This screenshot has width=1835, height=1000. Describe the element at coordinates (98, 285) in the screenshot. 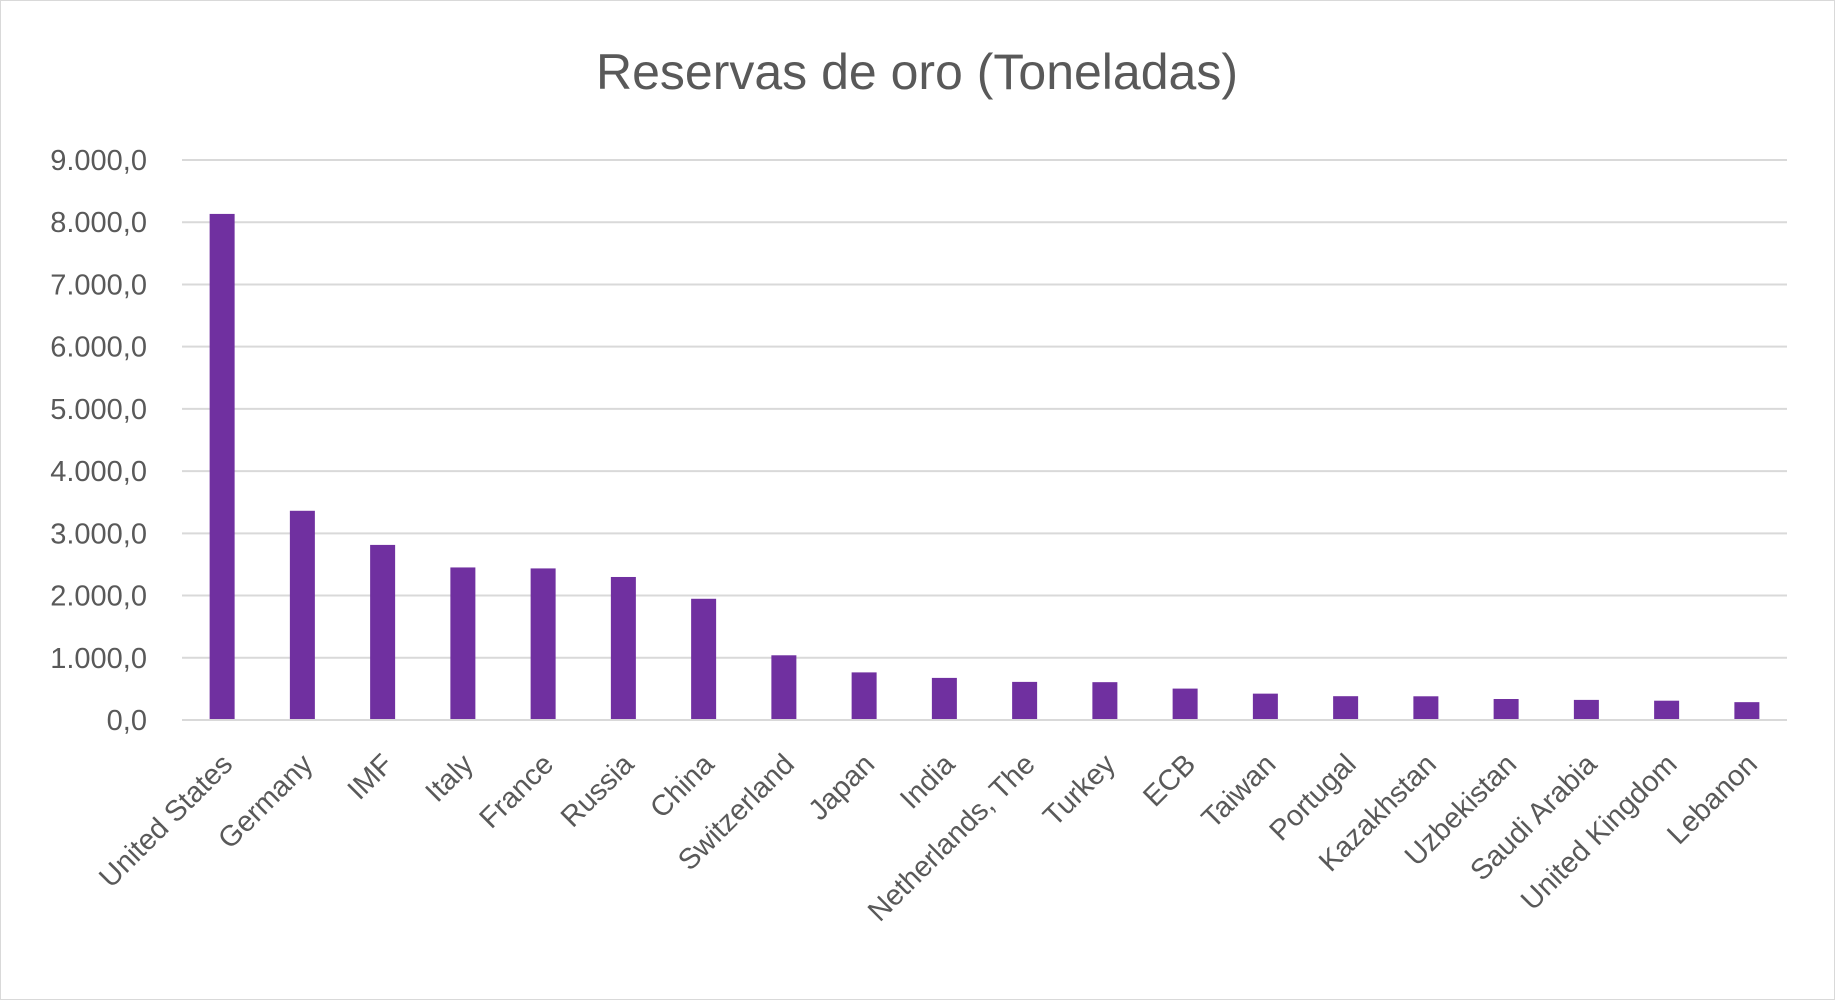

I see `y-tick-label: 7.000,0` at that location.